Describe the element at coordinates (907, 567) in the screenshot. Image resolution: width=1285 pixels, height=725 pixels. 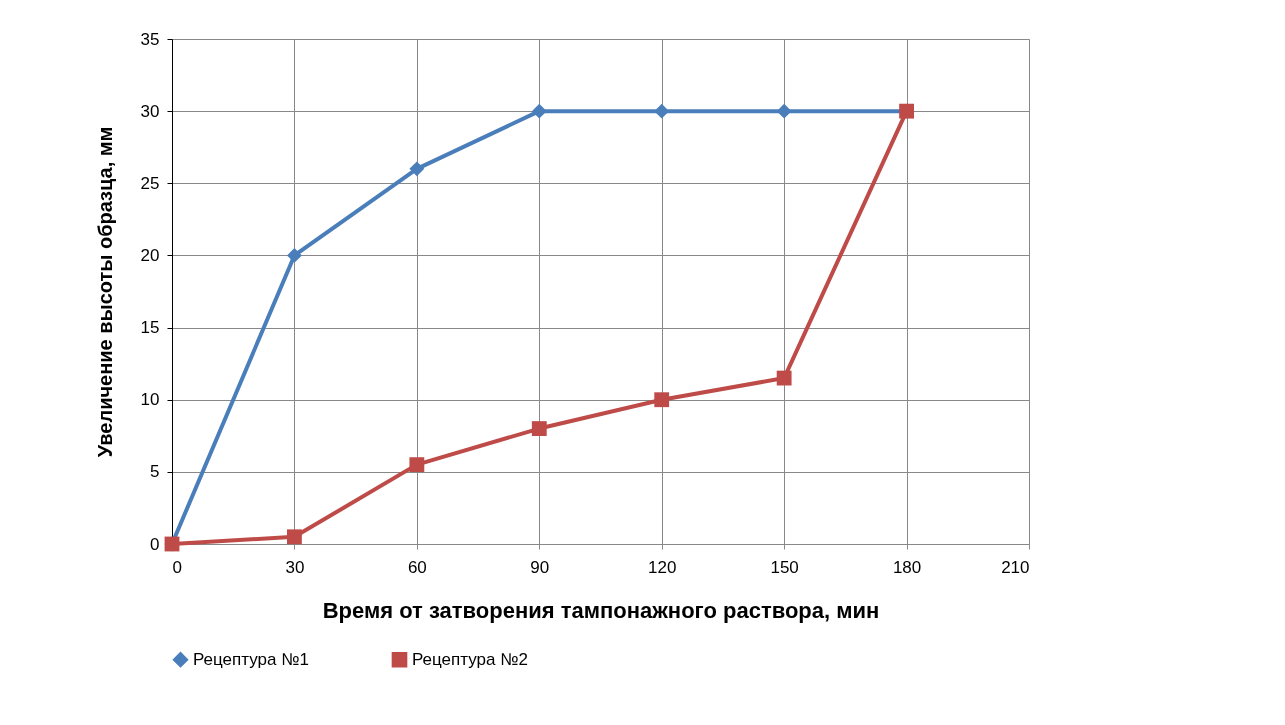
I see `x-tick-label: 180` at that location.